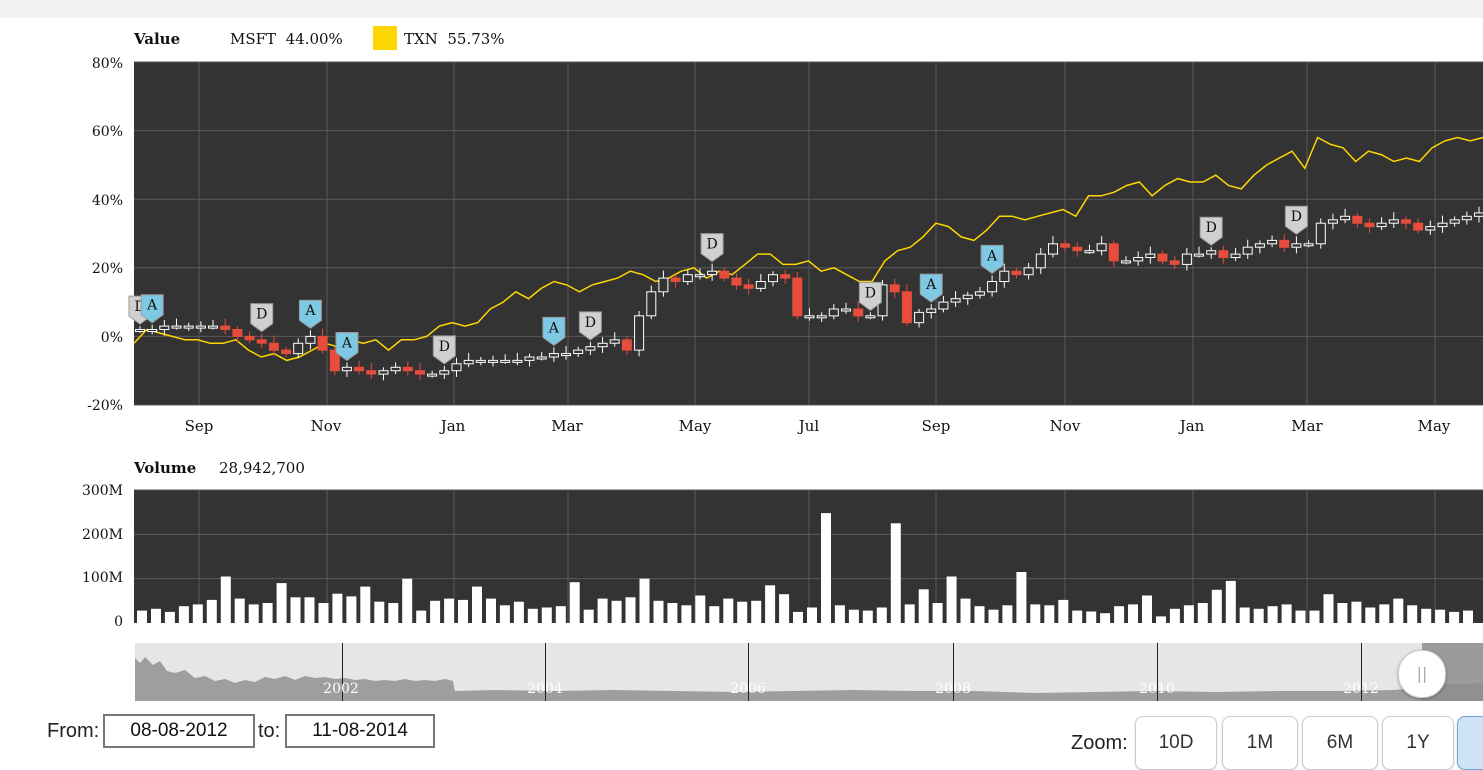 The width and height of the screenshot is (1483, 770). Describe the element at coordinates (179, 731) in the screenshot. I see `from-date-input: 08-08-2012` at that location.